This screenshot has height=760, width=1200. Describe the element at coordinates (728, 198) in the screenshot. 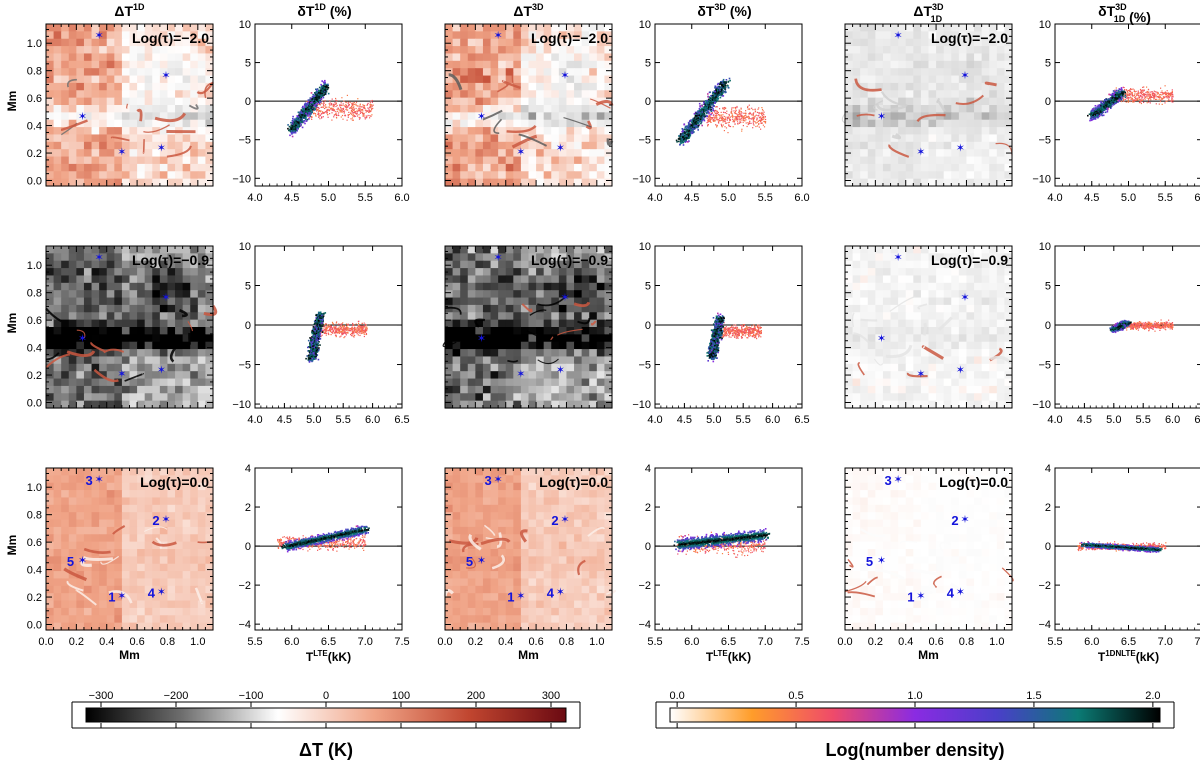

I see `x-tick-label: 5.0` at that location.